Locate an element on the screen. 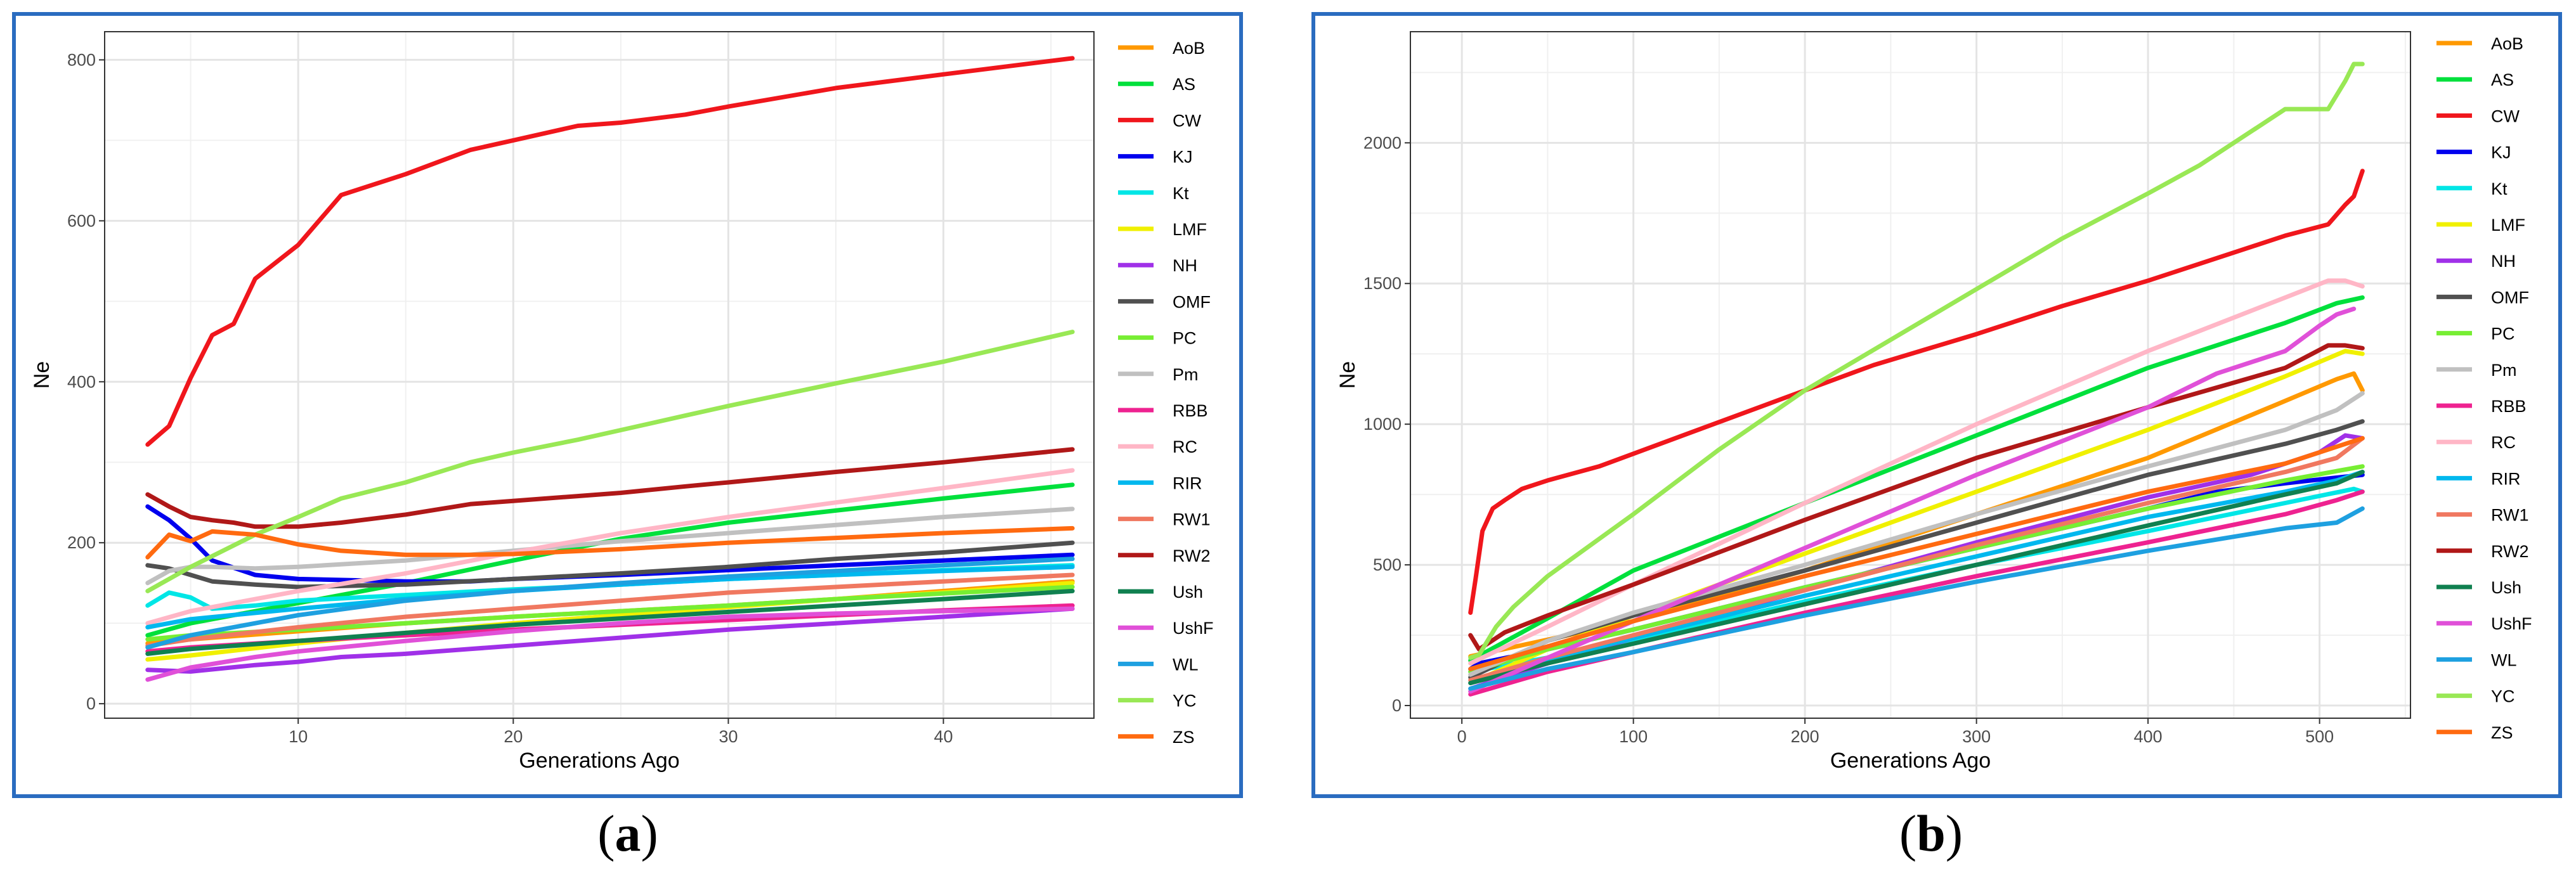 This screenshot has height=883, width=2576. caption-b-letter: b is located at coordinates (1931, 833).